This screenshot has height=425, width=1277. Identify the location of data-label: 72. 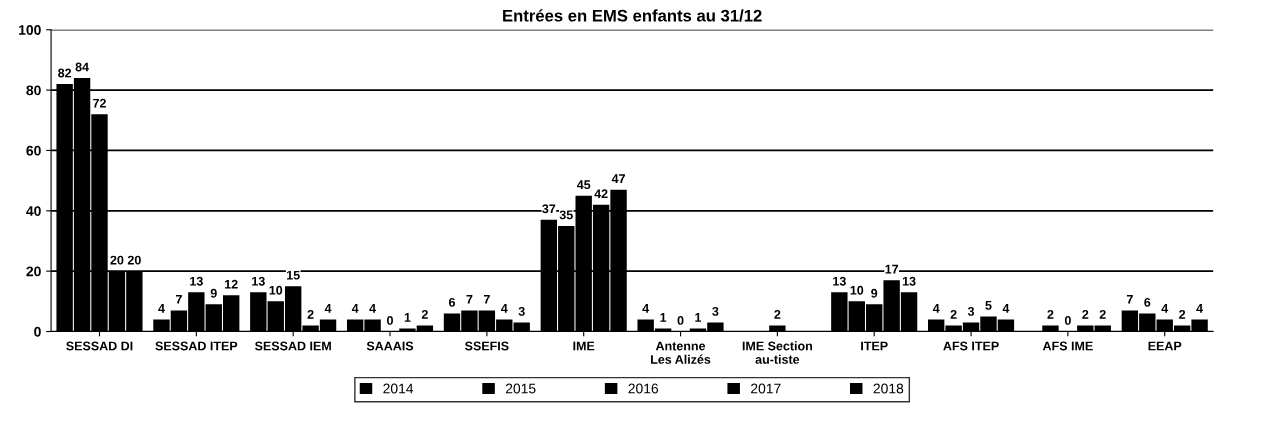
(99, 103).